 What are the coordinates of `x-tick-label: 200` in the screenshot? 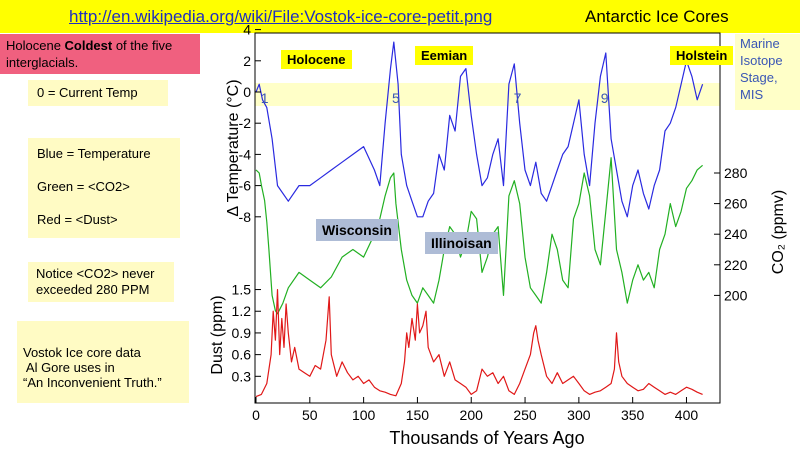 It's located at (472, 415).